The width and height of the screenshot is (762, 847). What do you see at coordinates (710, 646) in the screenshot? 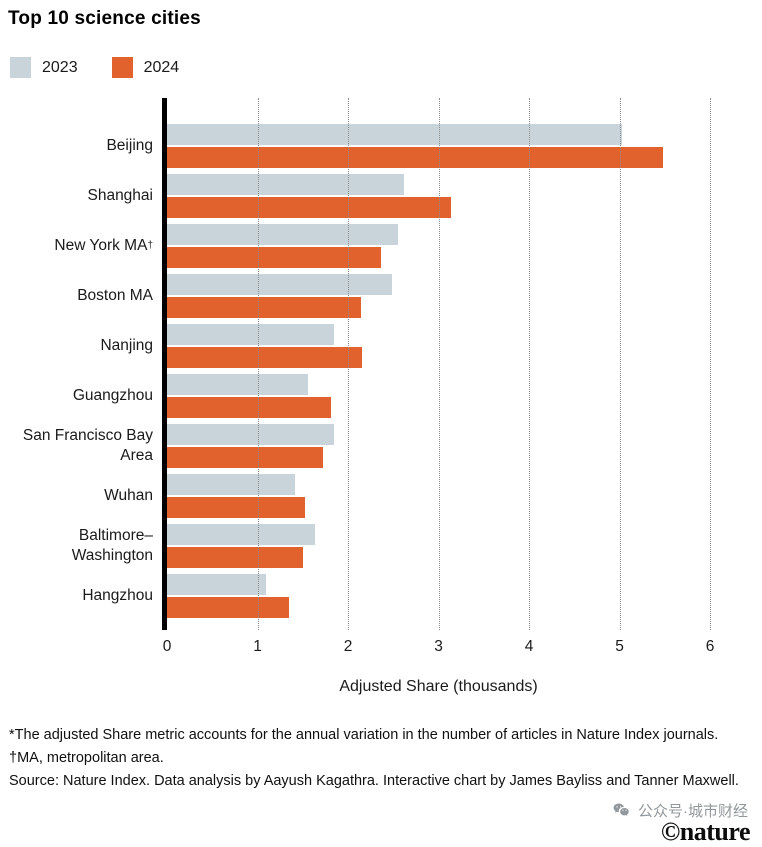
I see `x-tick-label: 6` at bounding box center [710, 646].